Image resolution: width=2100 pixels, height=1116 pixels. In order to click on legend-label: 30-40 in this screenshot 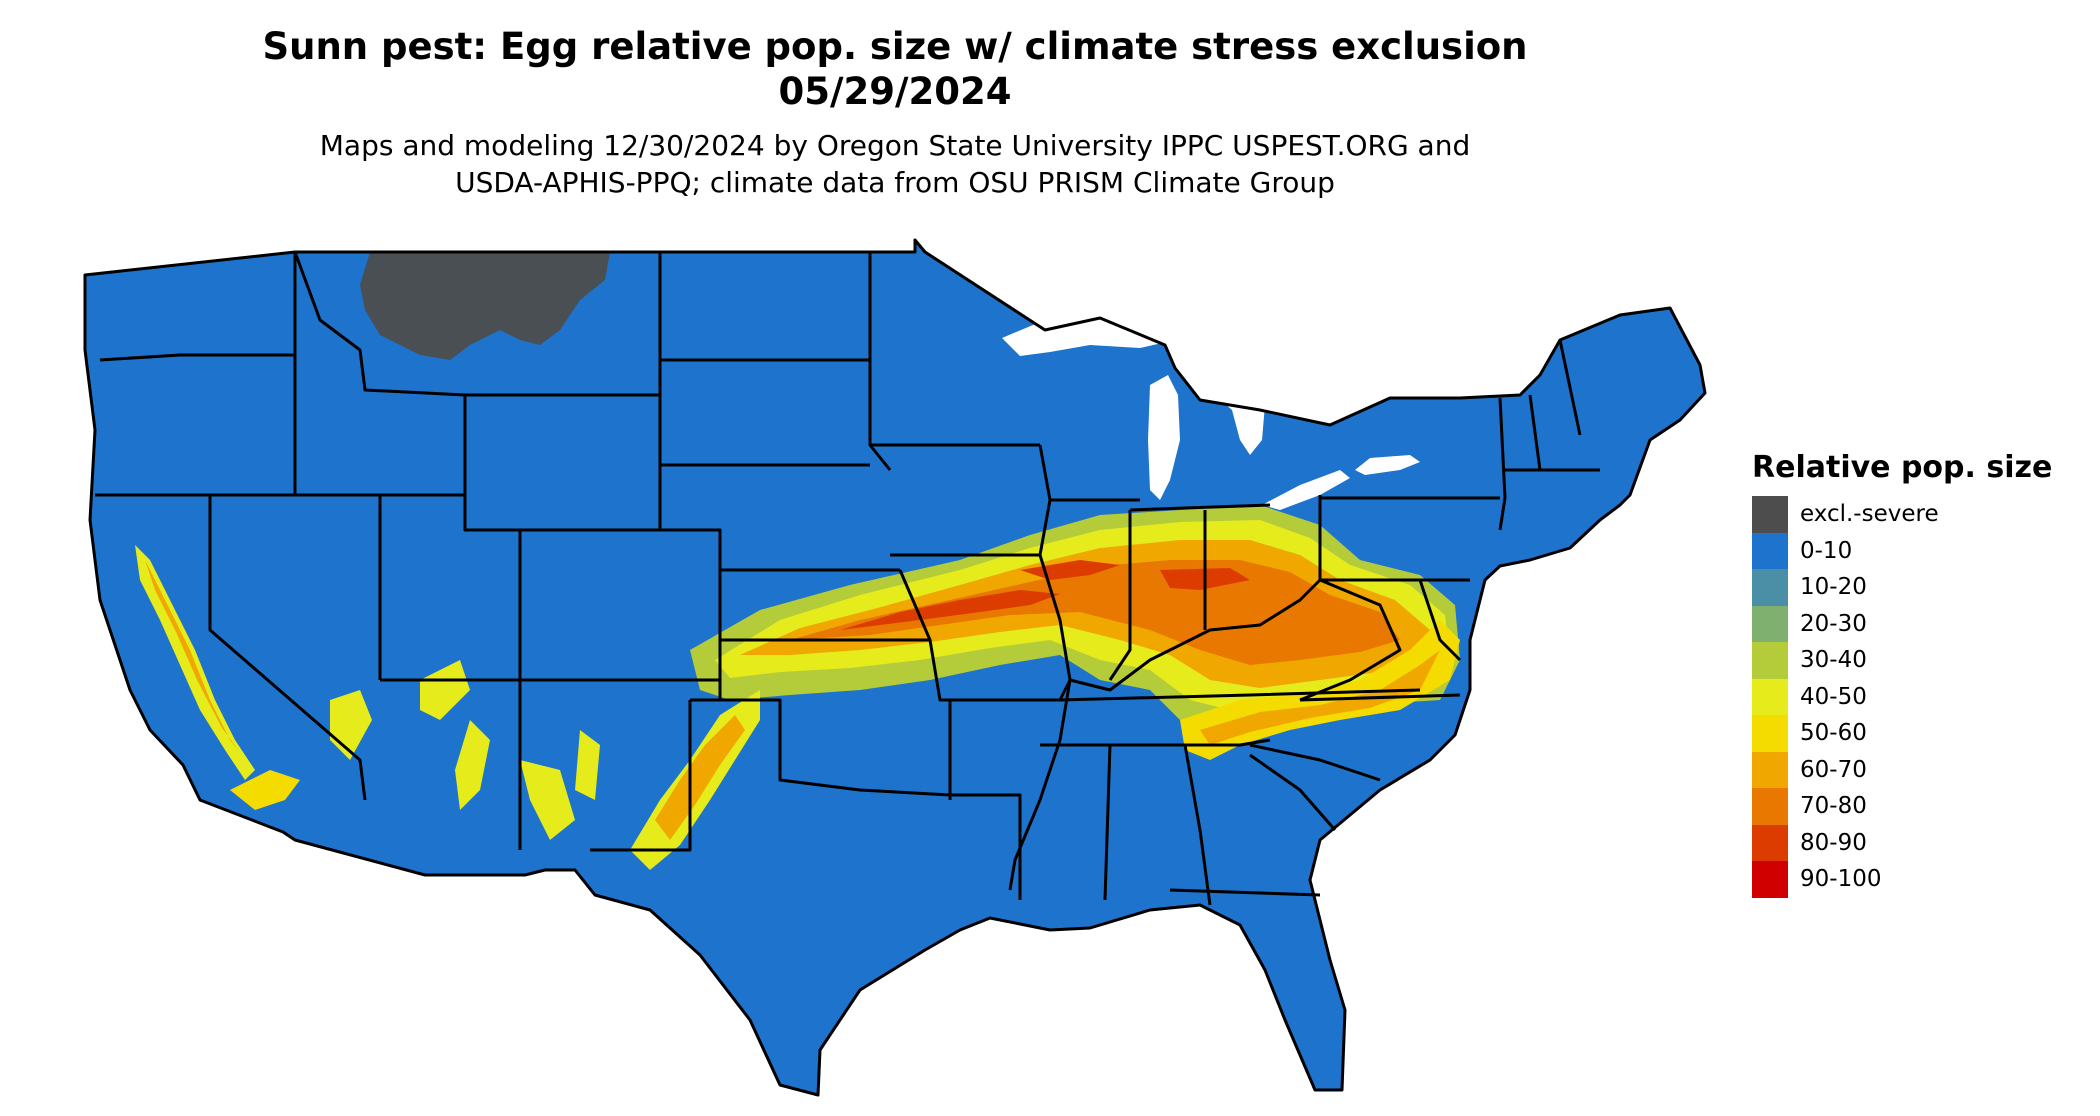, I will do `click(1833, 660)`.